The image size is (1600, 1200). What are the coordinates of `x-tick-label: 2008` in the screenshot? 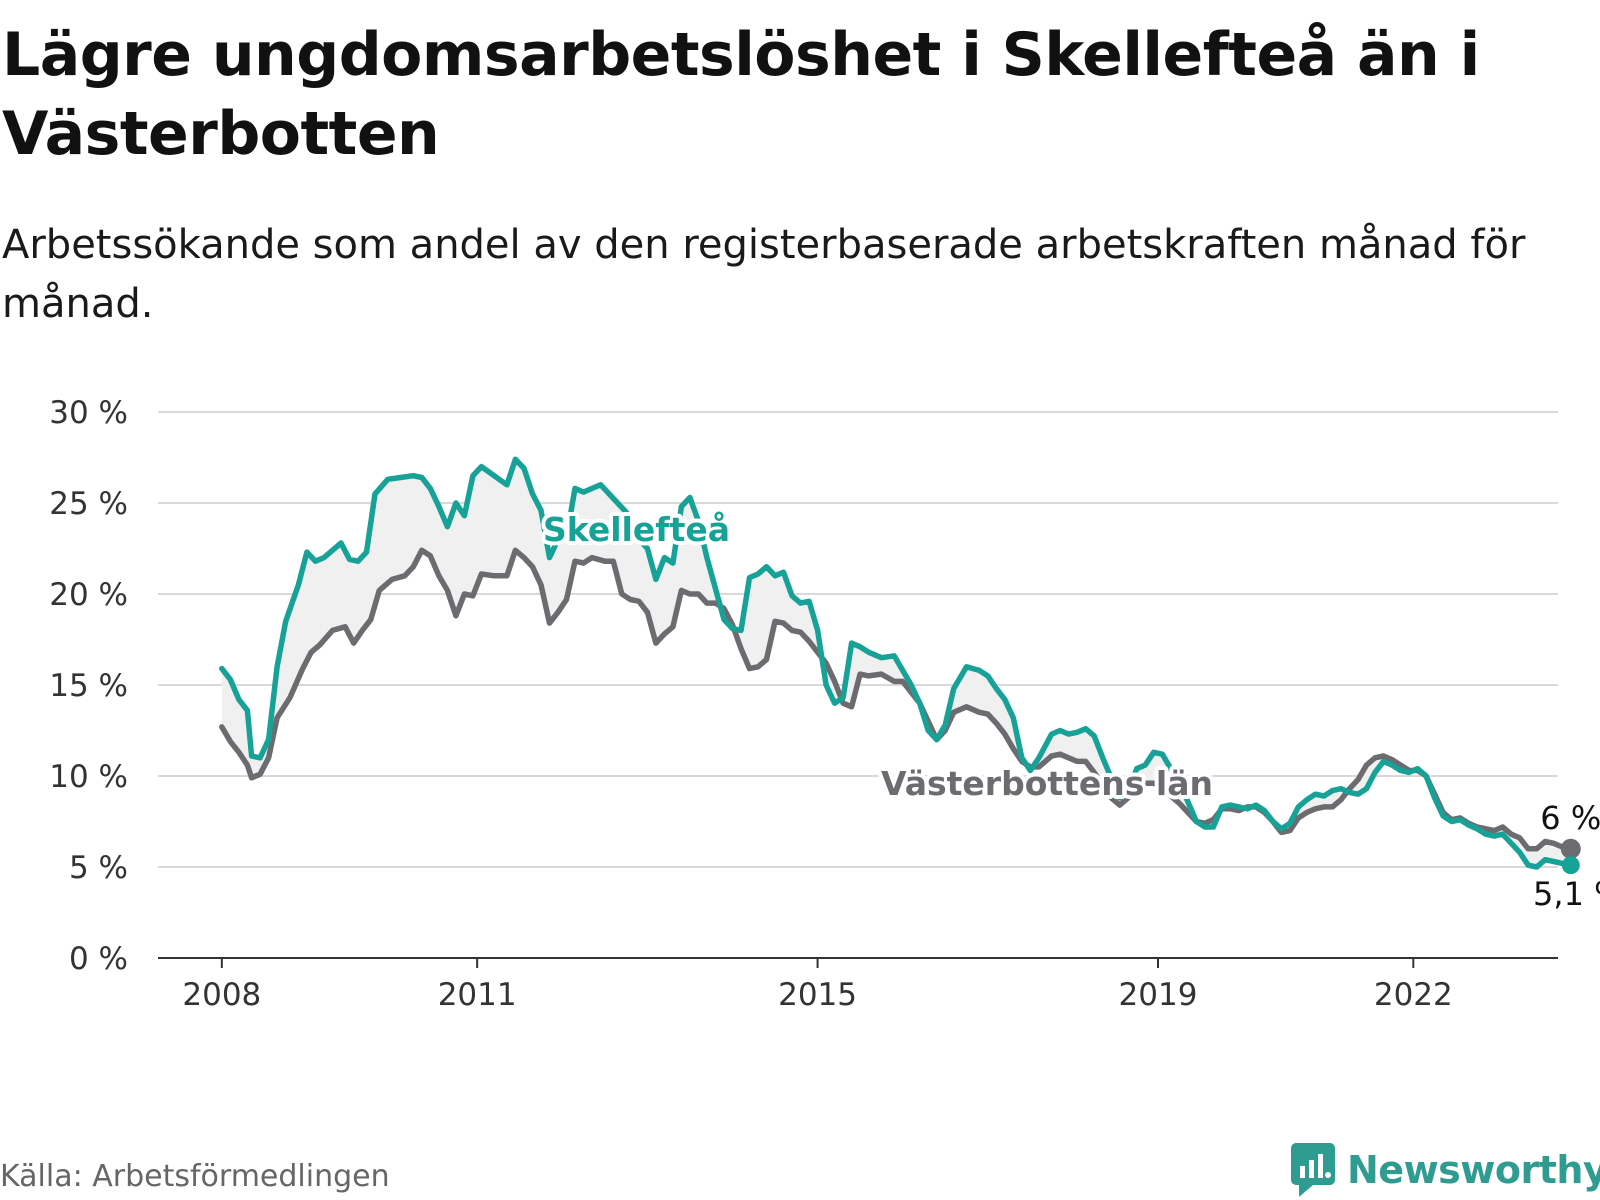 It's located at (221, 995).